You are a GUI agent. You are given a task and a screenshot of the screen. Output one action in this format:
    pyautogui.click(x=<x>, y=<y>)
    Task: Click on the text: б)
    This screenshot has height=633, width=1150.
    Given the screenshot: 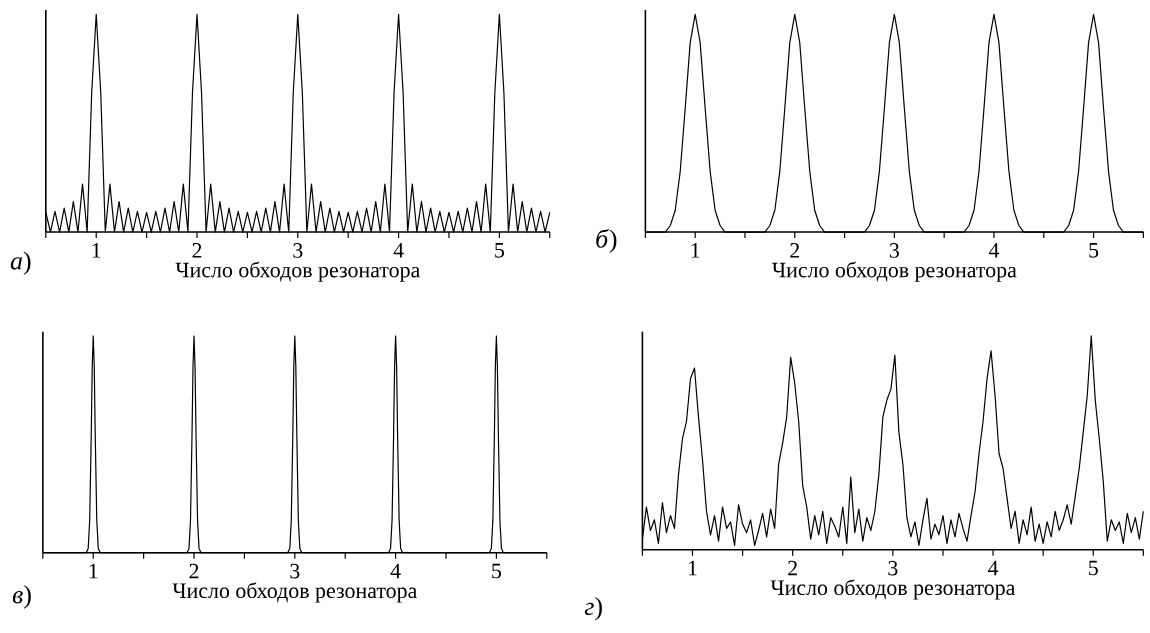 What is the action you would take?
    pyautogui.click(x=606, y=240)
    